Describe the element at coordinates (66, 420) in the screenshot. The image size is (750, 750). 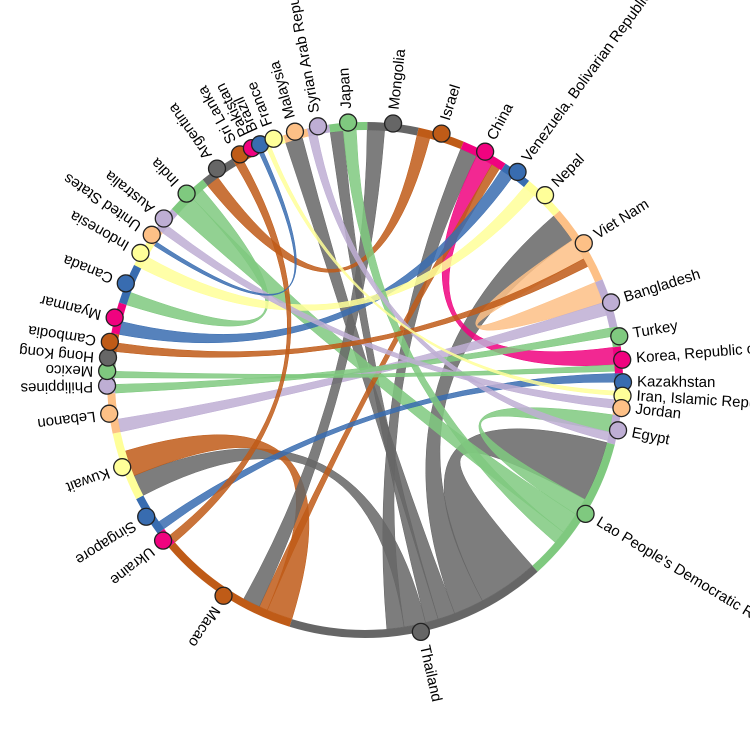
I see `node-label: Lebanon` at that location.